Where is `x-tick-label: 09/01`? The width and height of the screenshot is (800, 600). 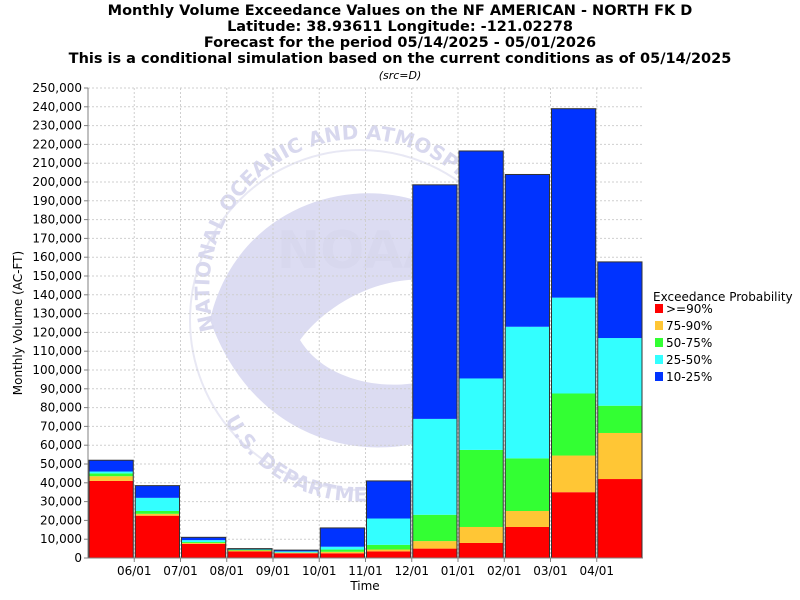
x-tick-label: 09/01 is located at coordinates (273, 571).